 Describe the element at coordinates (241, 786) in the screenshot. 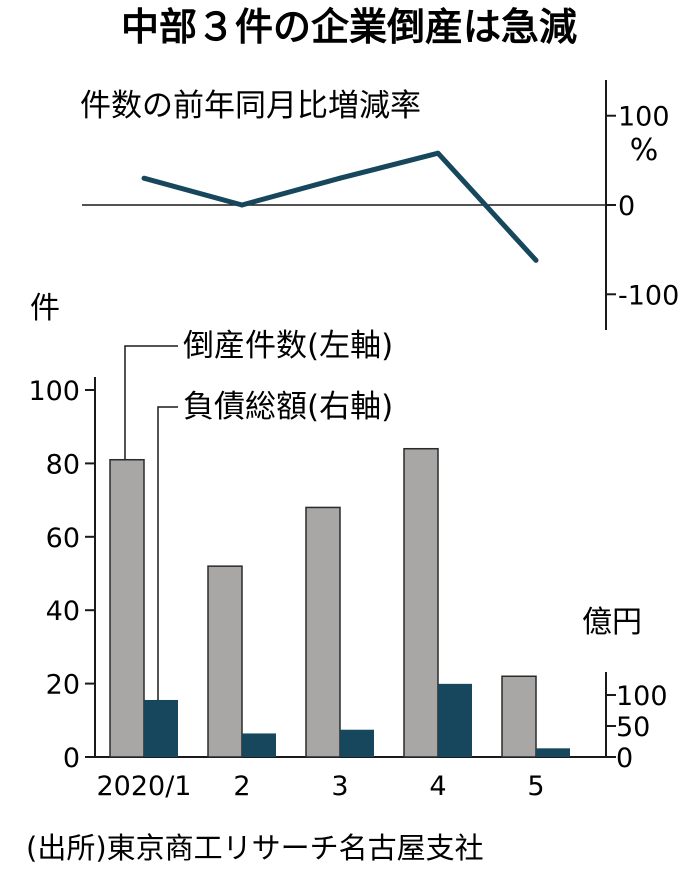

I see `x-tick-label: 2` at that location.